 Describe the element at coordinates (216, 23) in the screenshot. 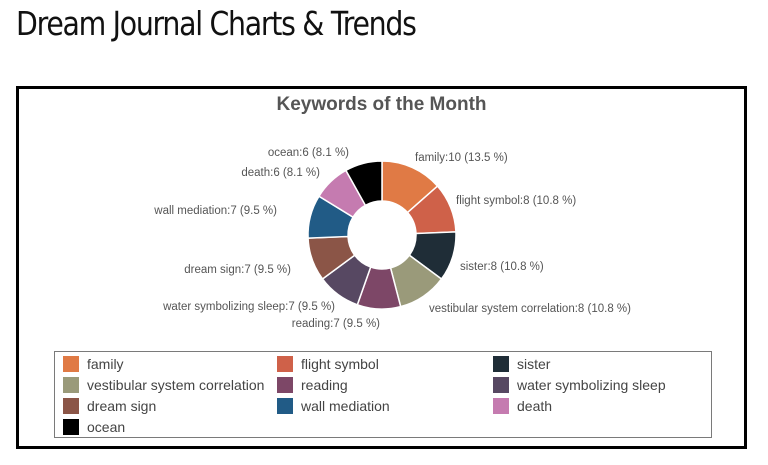

I see `page-title: Dream Journal Charts & Trends` at that location.